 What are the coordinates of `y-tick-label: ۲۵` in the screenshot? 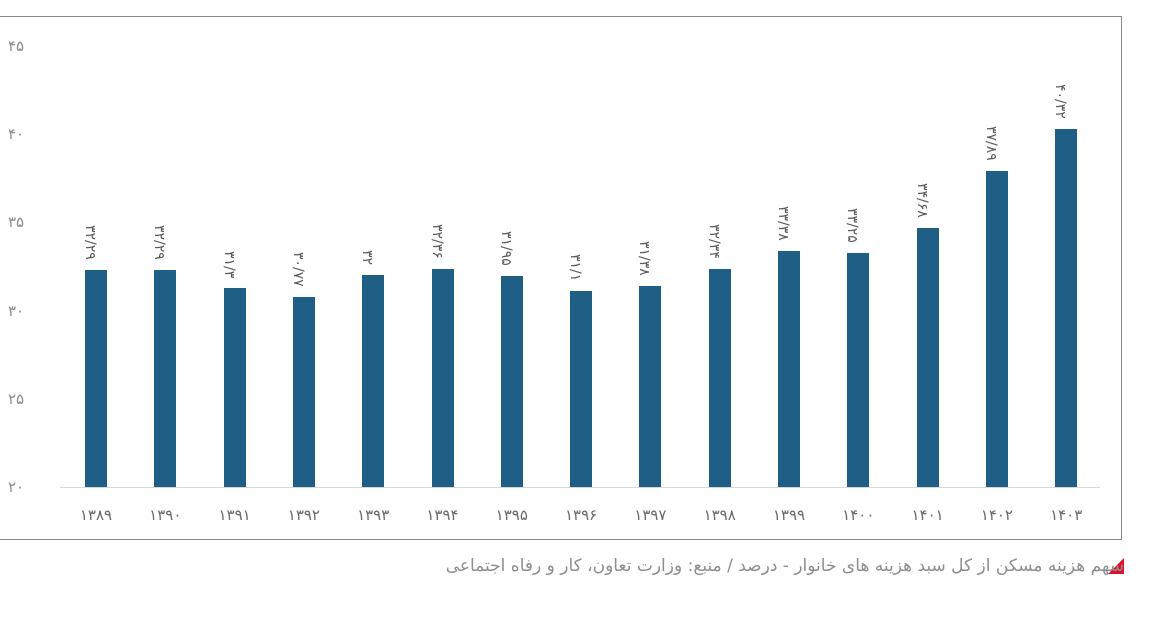 It's located at (16, 398).